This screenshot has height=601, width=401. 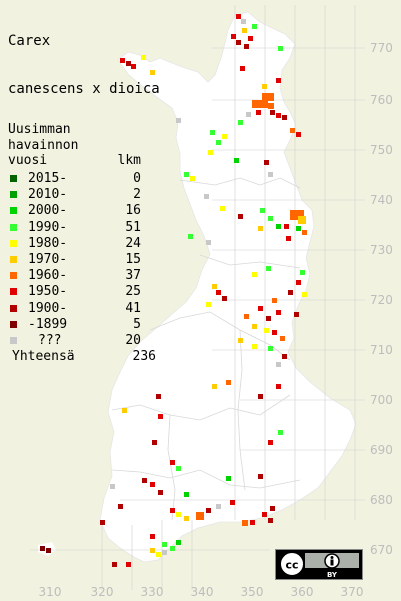 What do you see at coordinates (48, 243) in the screenshot?
I see `legend-label: 1980-` at bounding box center [48, 243].